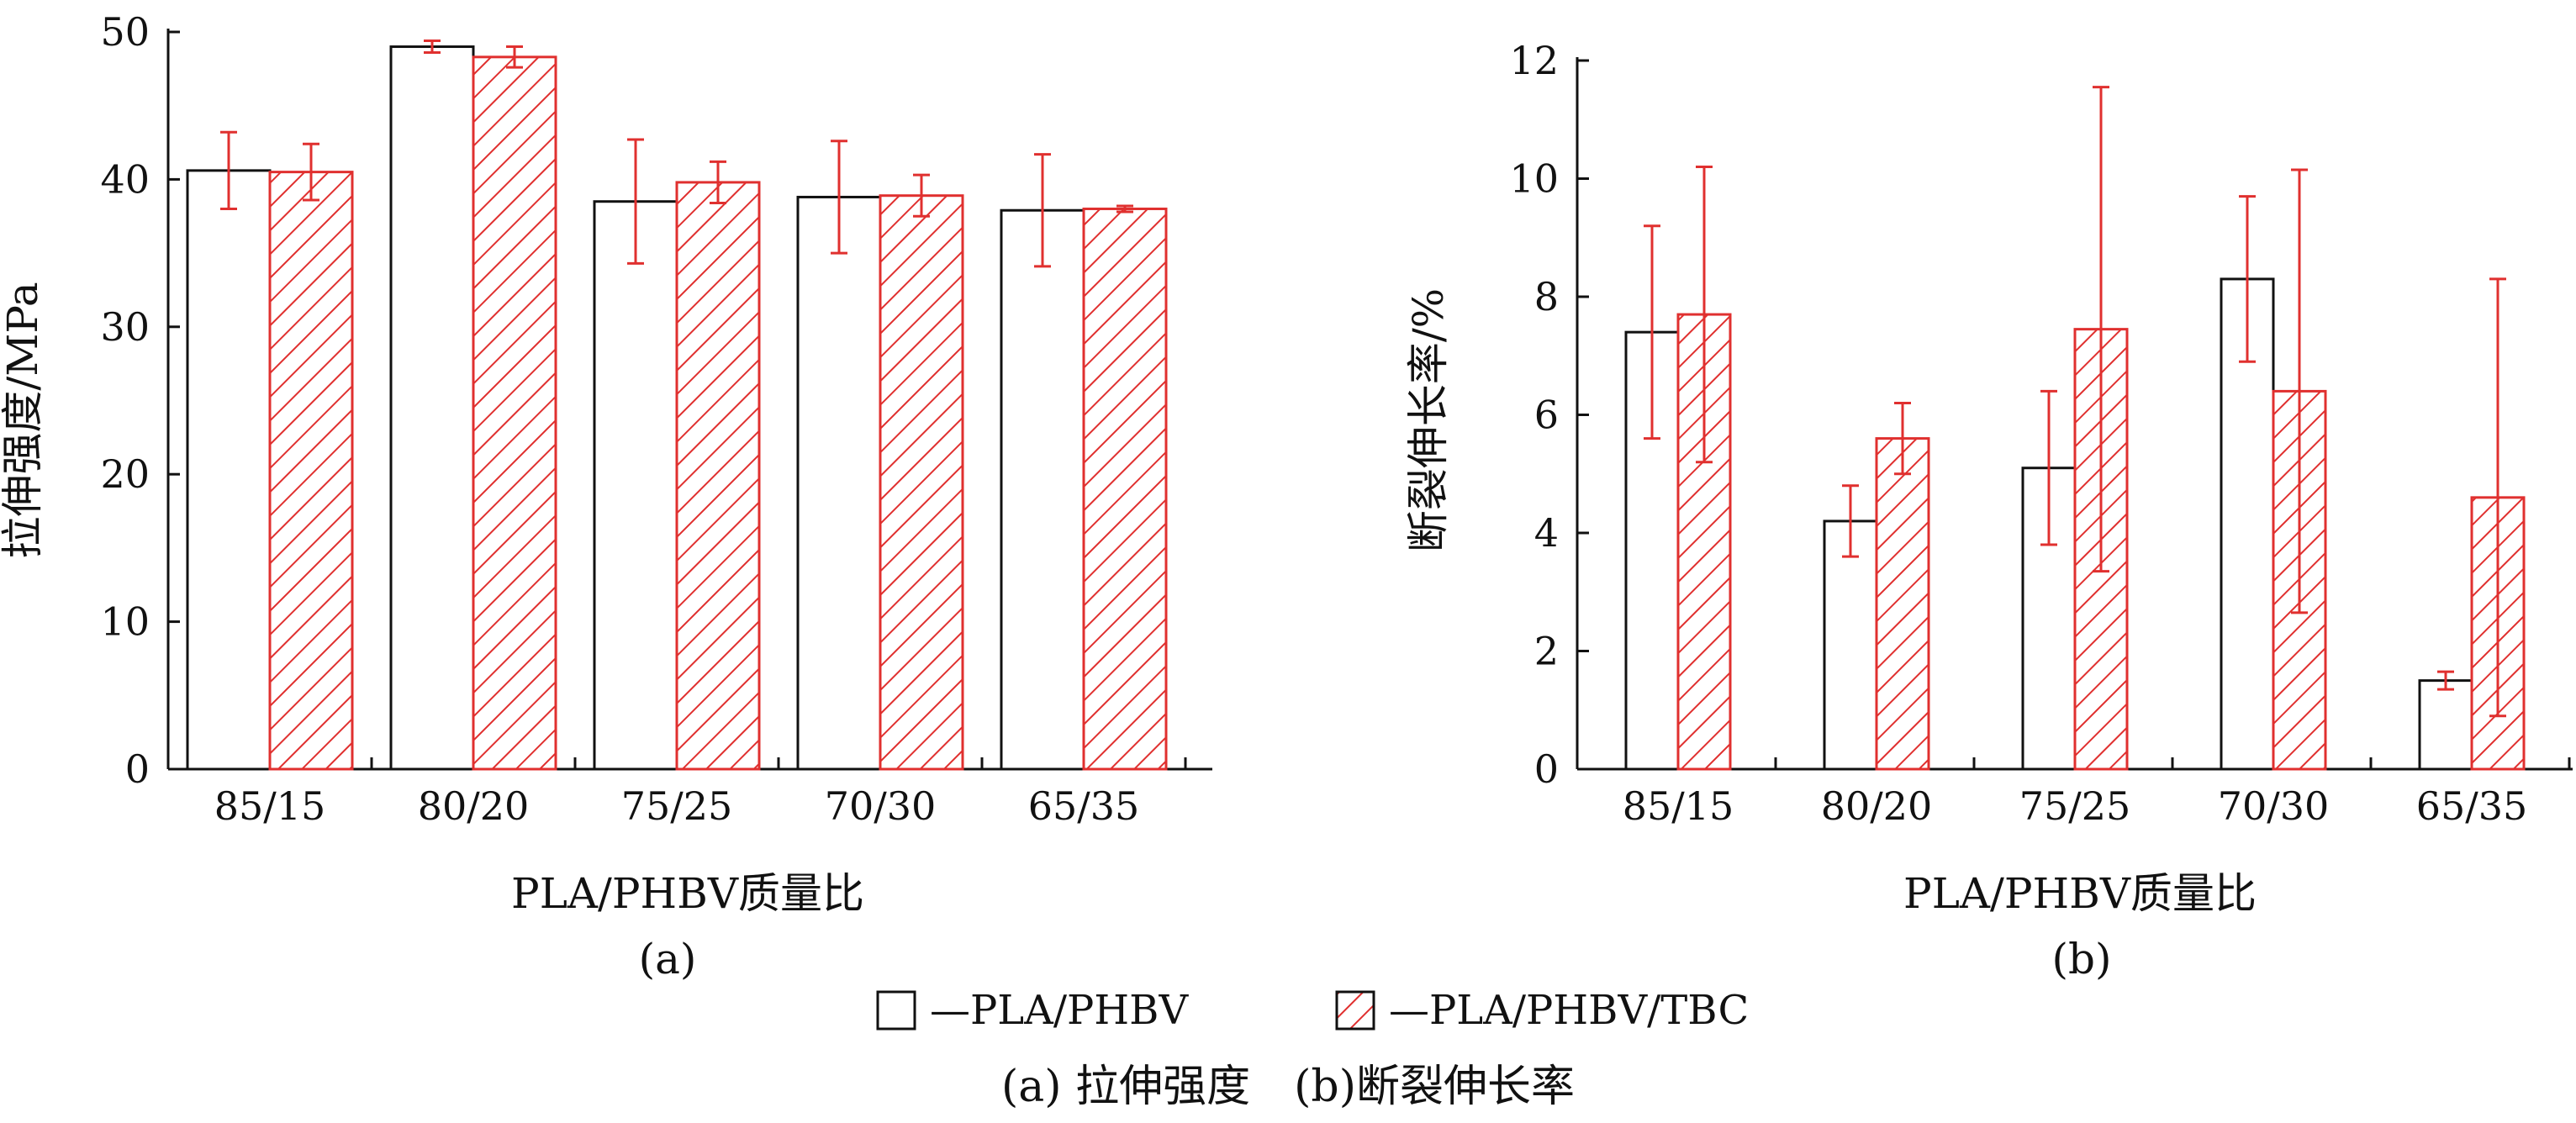 The height and width of the screenshot is (1123, 2576). Describe the element at coordinates (1679, 806) in the screenshot. I see `x-tick-label-b: 85/15` at that location.